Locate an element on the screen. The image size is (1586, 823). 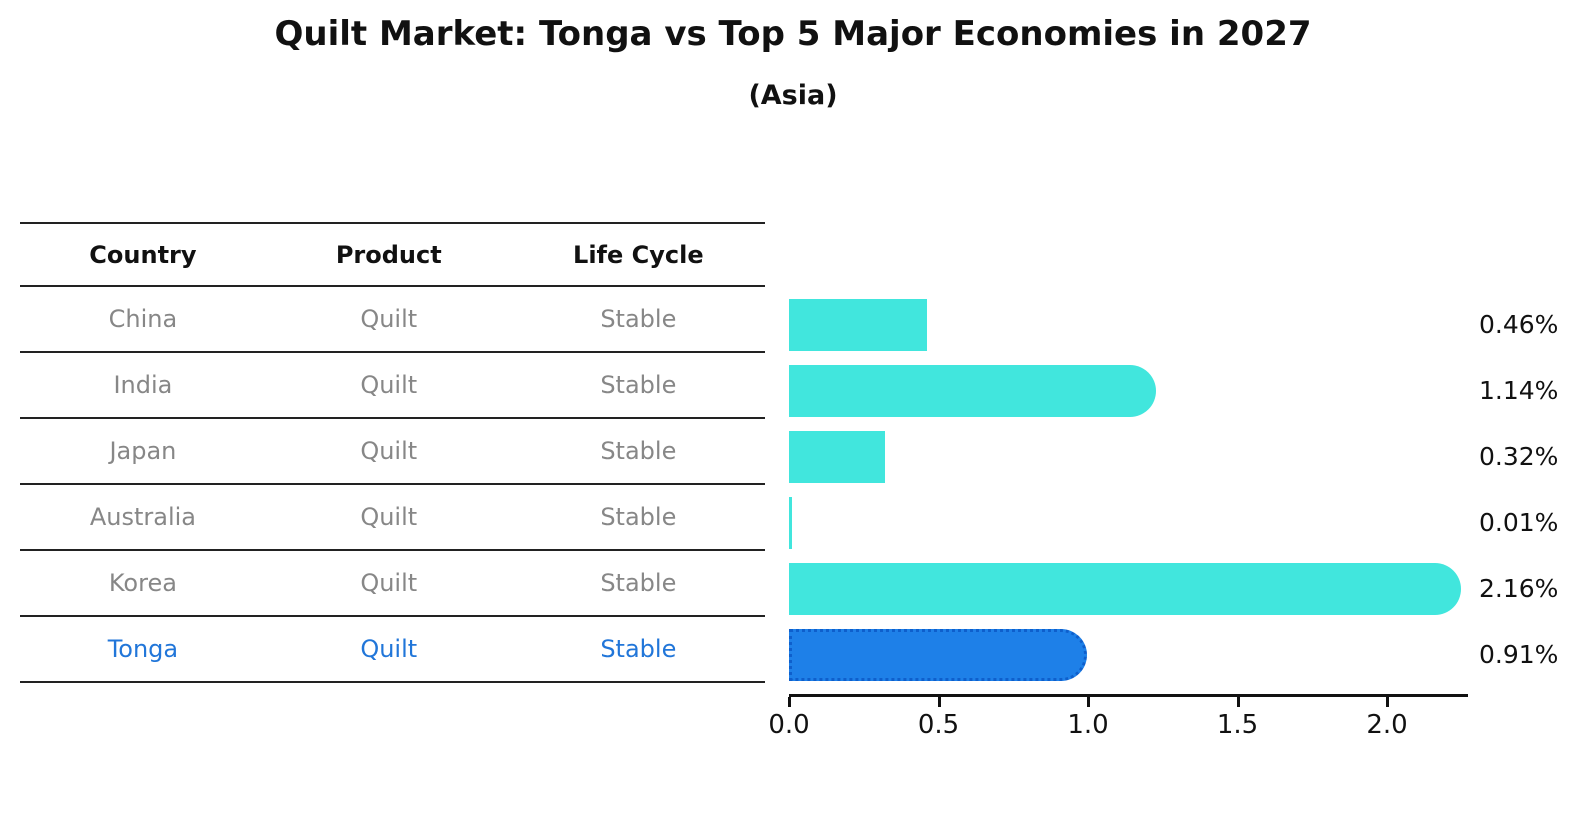
value-label-china: 0.46% is located at coordinates (1519, 324).